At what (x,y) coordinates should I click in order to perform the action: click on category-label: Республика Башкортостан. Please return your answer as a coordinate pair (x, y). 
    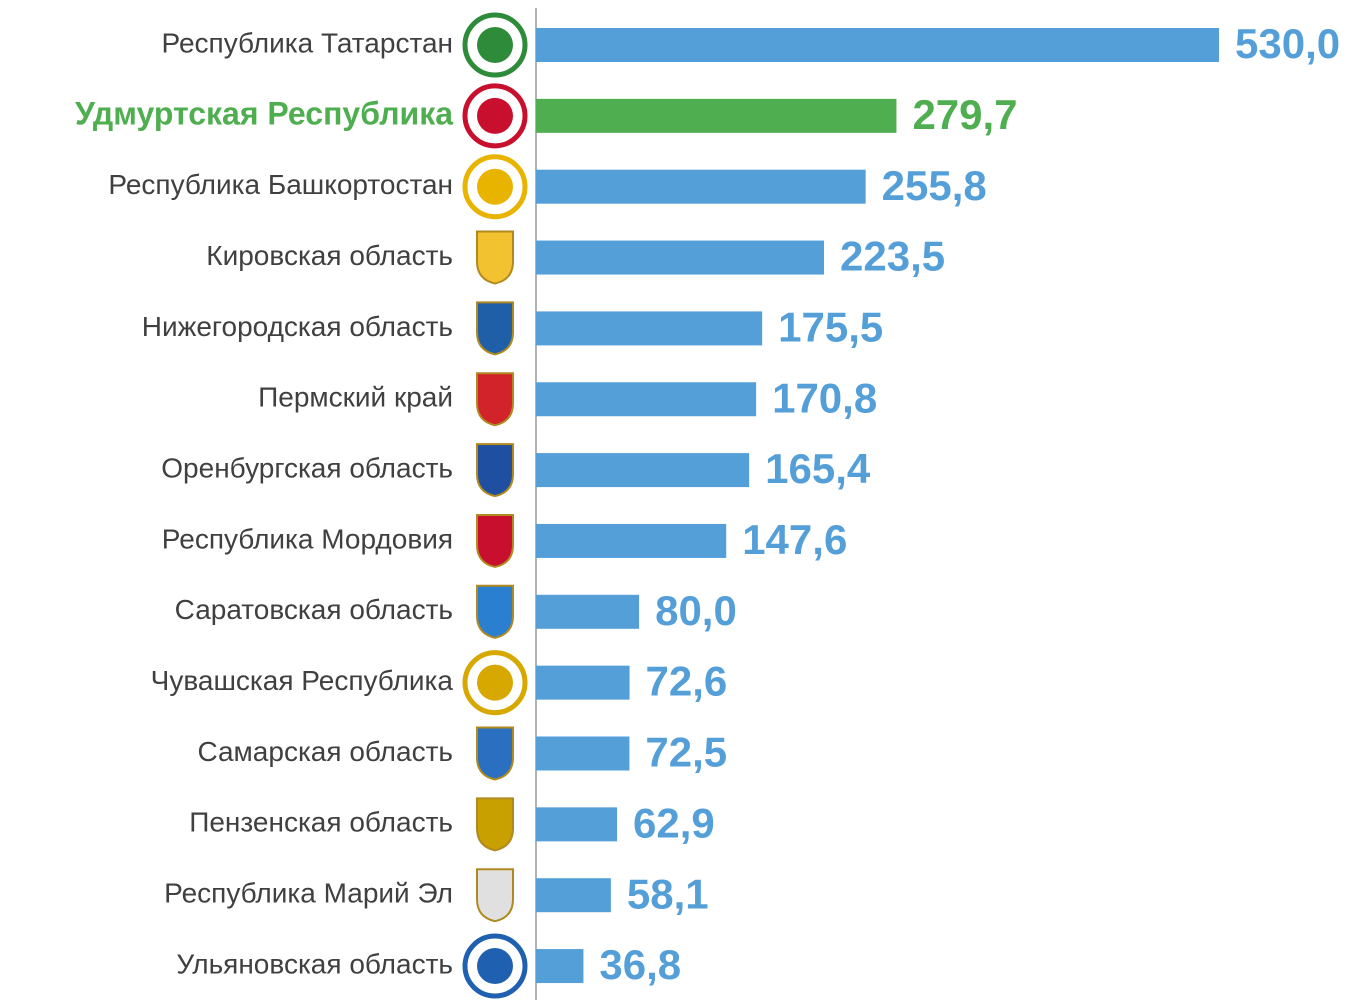
    Looking at the image, I should click on (280, 184).